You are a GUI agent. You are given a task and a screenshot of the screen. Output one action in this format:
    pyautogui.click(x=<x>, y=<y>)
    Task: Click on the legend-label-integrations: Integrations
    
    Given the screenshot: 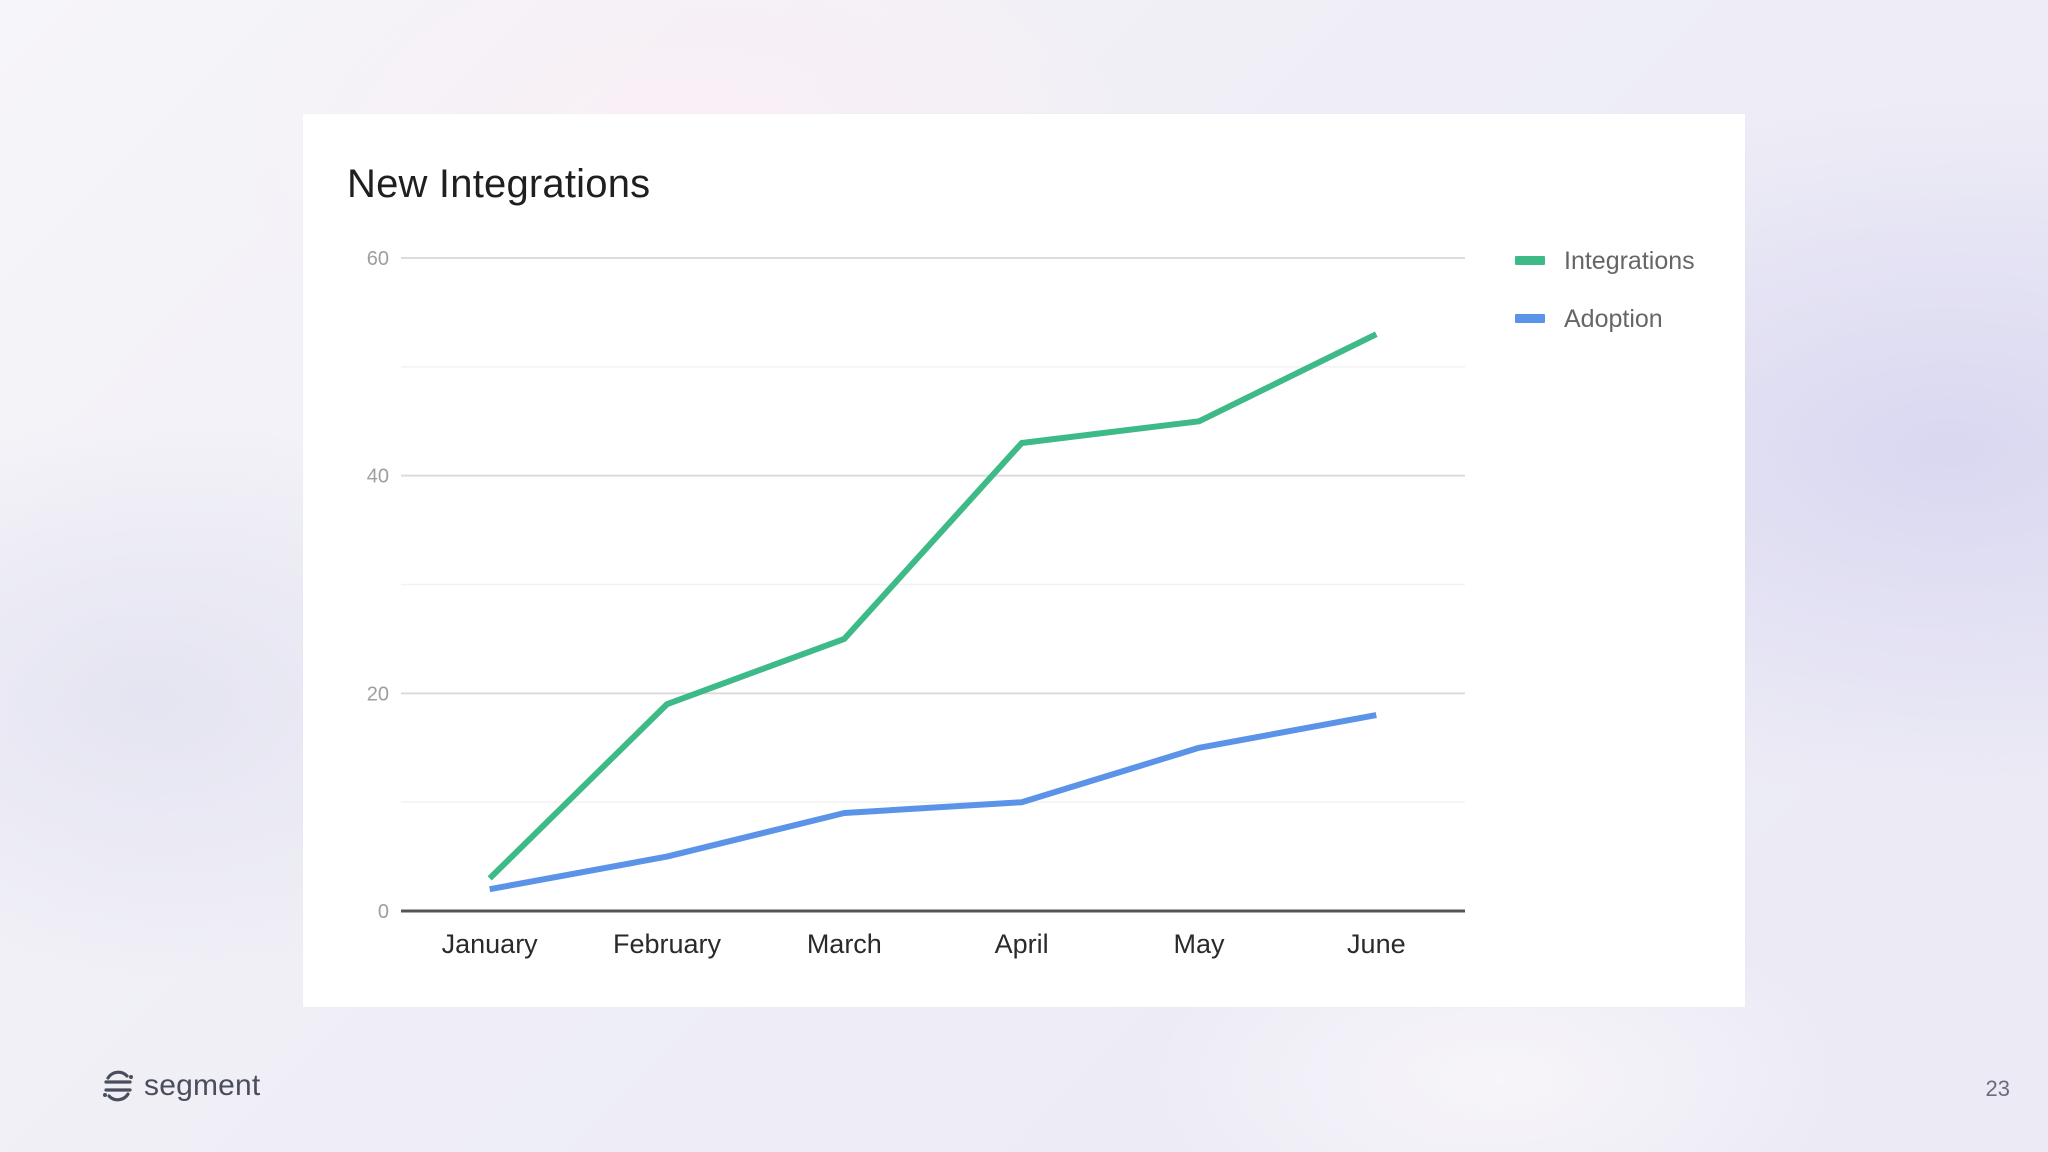 What is the action you would take?
    pyautogui.click(x=1629, y=261)
    